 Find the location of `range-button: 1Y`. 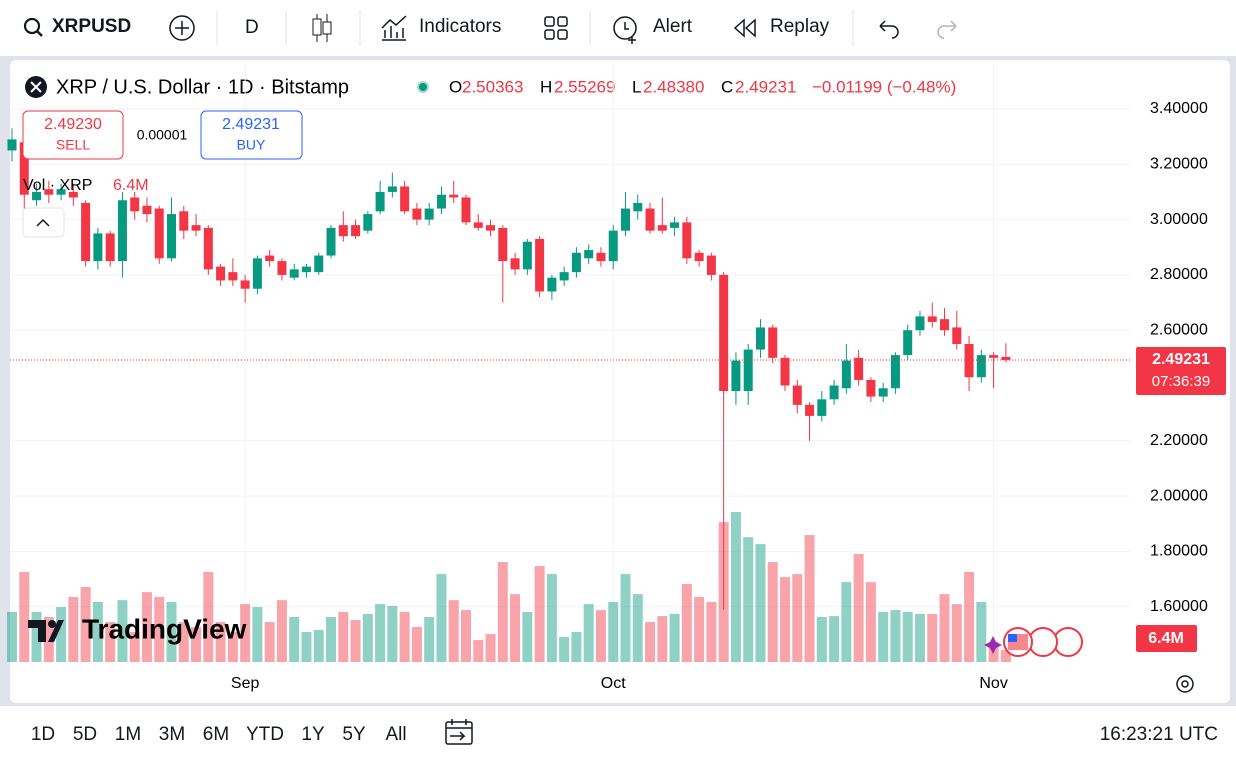

range-button: 1Y is located at coordinates (313, 734).